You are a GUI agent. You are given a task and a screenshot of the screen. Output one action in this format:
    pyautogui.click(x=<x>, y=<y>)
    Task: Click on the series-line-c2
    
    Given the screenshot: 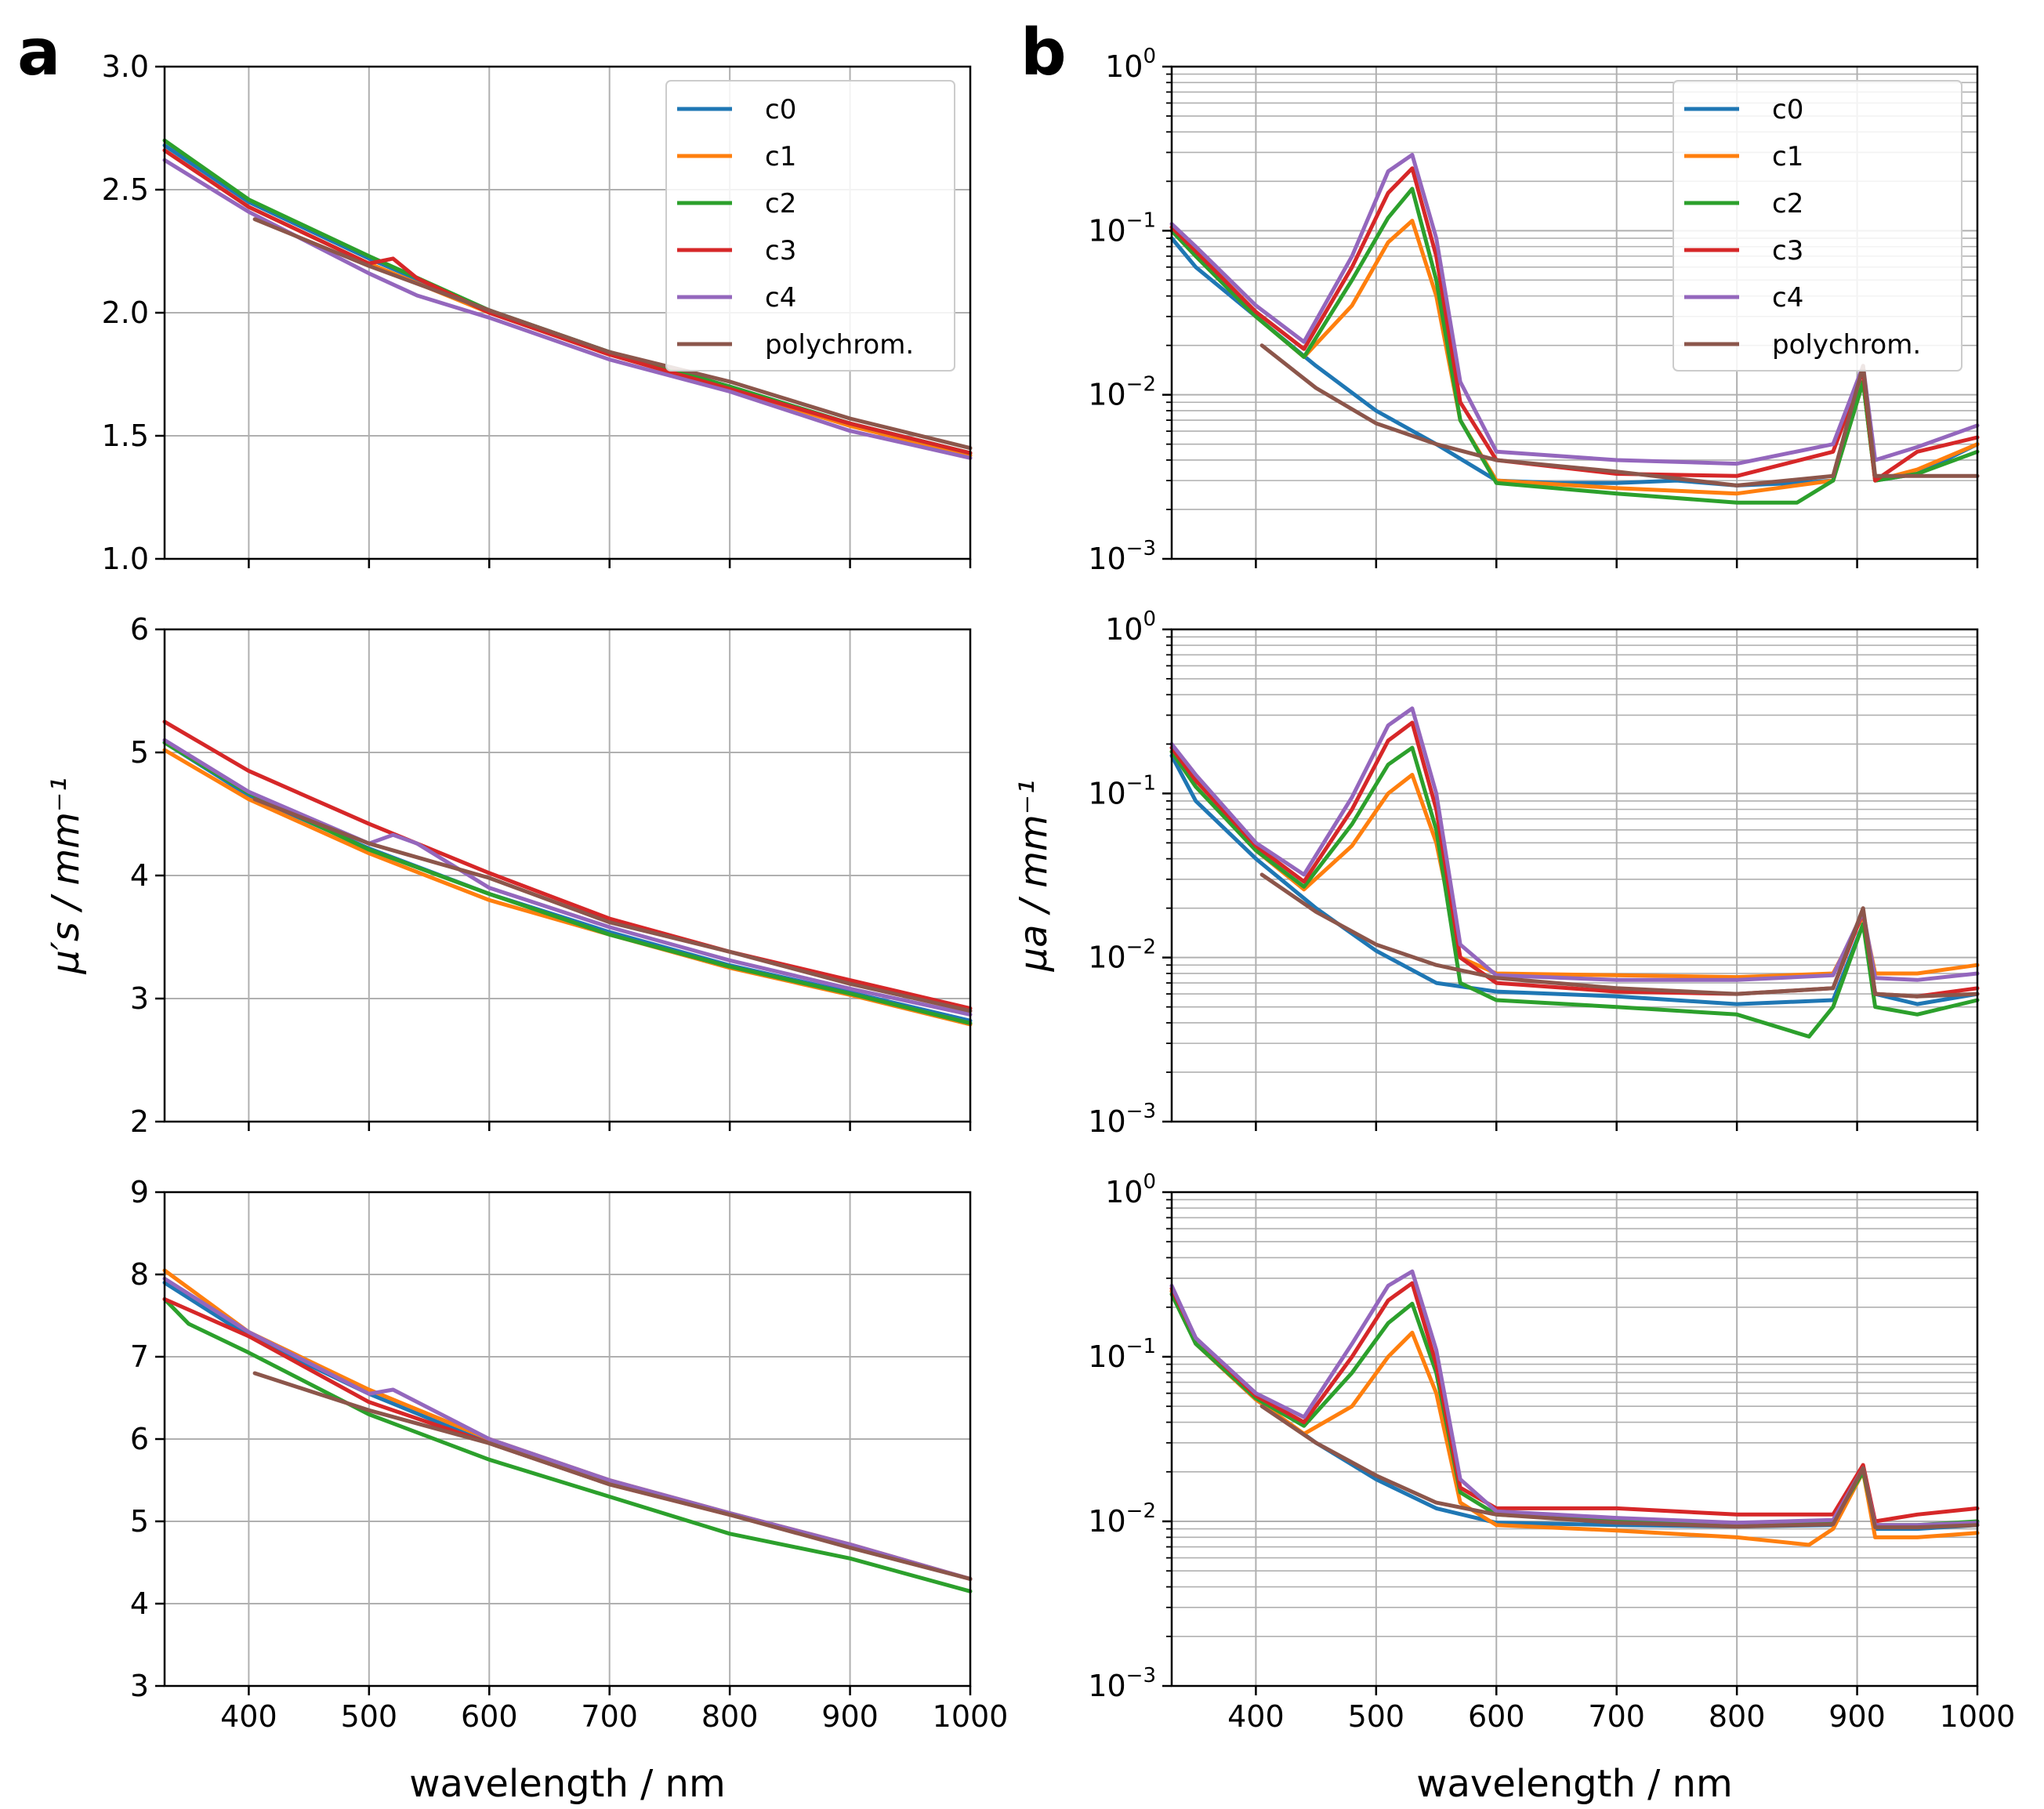 What is the action you would take?
    pyautogui.click(x=567, y=1445)
    